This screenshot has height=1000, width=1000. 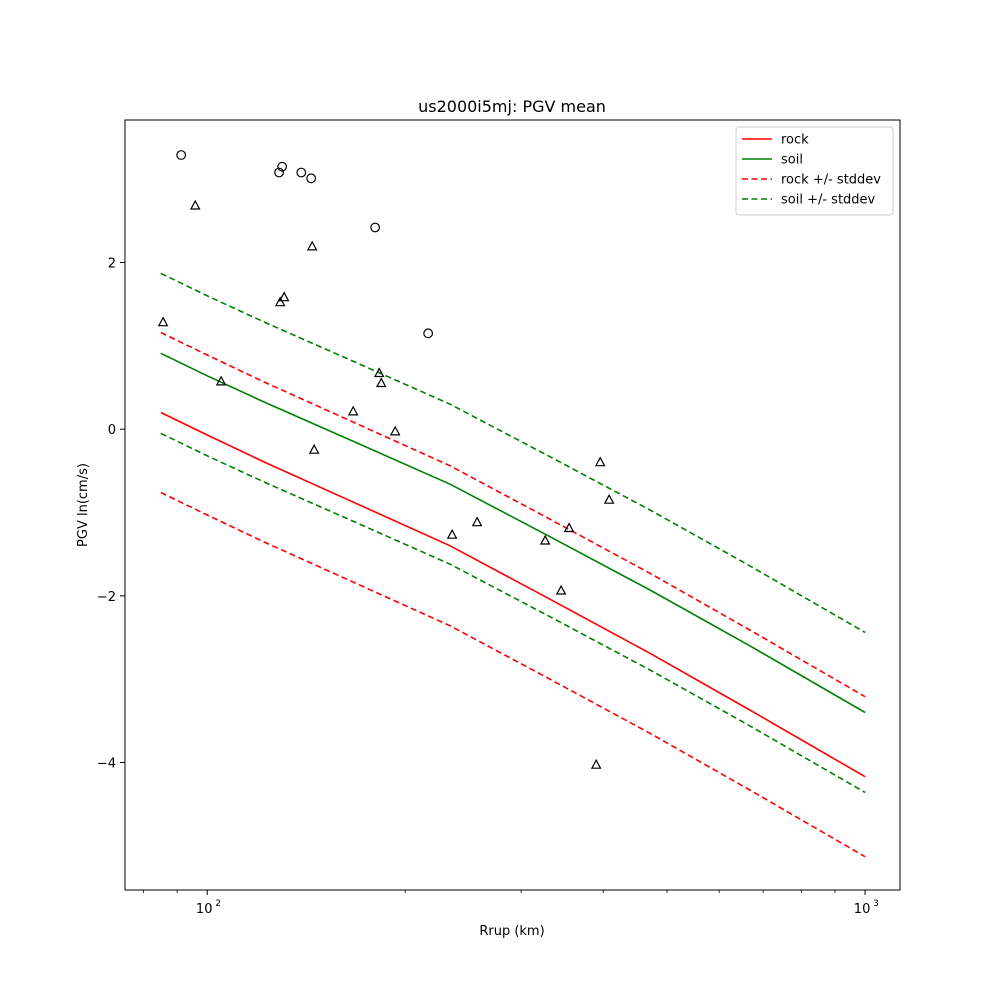 I want to click on legend-label: soil +/- stddev, so click(x=828, y=200).